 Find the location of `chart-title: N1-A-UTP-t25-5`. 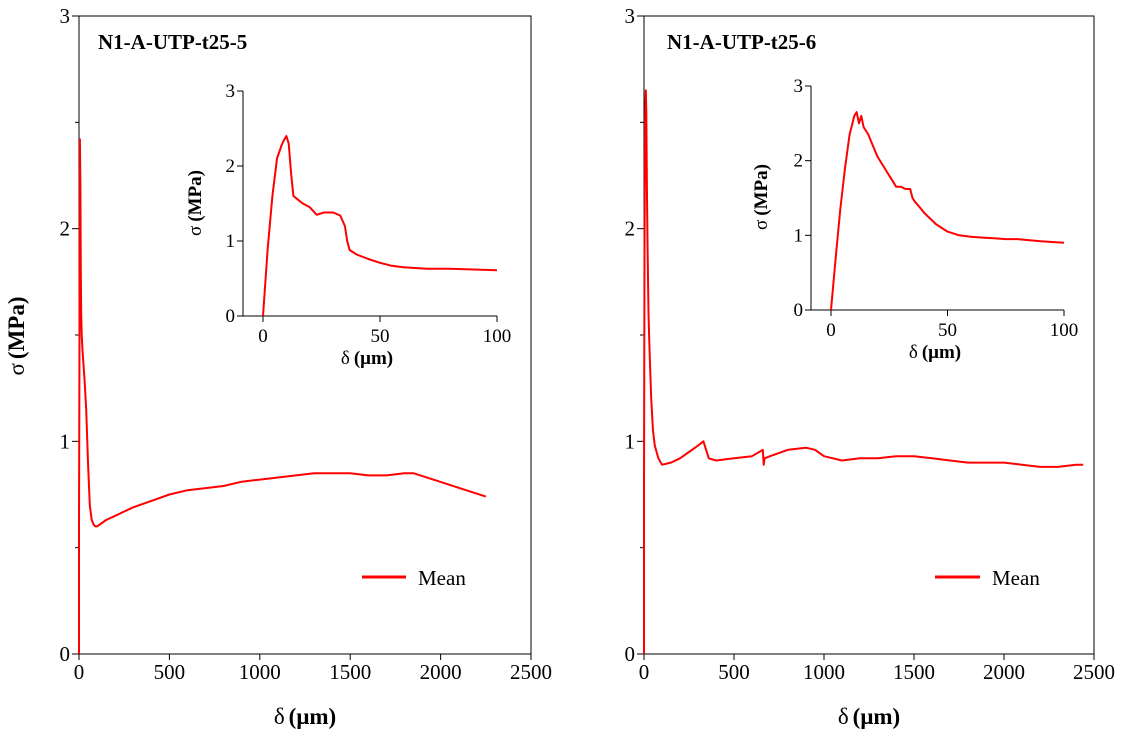

chart-title: N1-A-UTP-t25-5 is located at coordinates (172, 42).